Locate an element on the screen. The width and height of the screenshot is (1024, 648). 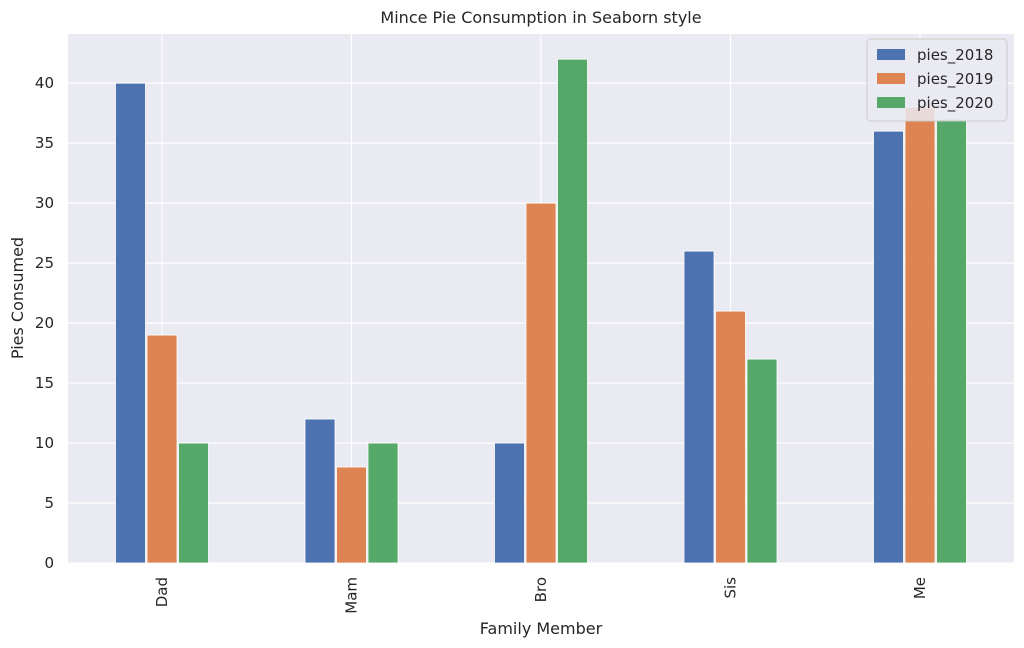
bar-pies_2020-me is located at coordinates (951, 341).